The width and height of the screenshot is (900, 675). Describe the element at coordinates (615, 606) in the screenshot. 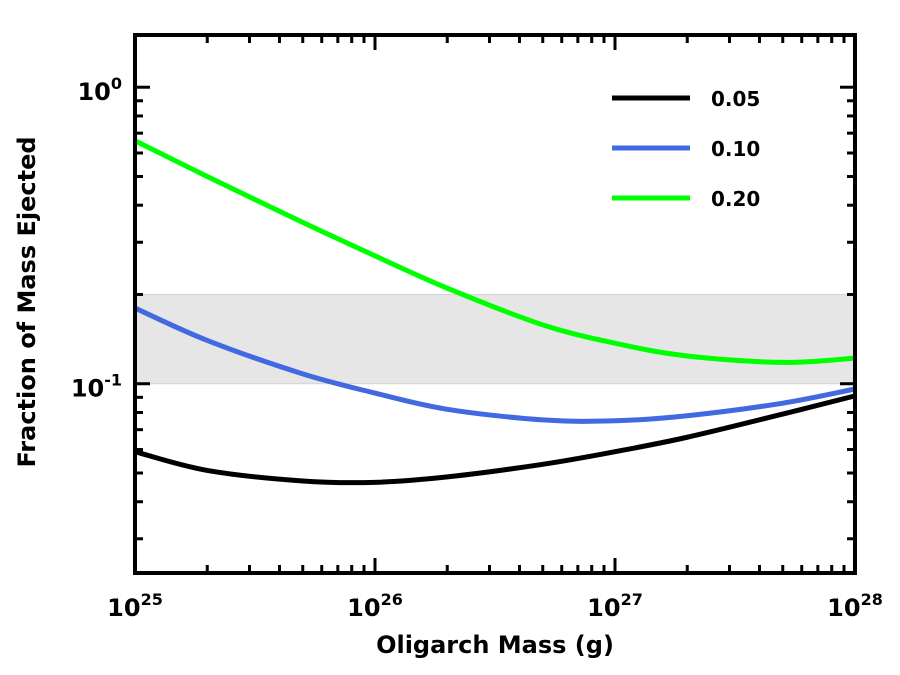

I see `x-tick-label: 1027` at that location.